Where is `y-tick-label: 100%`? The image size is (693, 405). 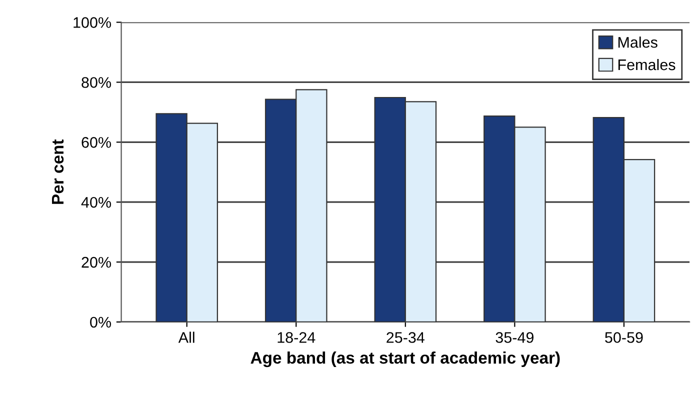
y-tick-label: 100% is located at coordinates (93, 22).